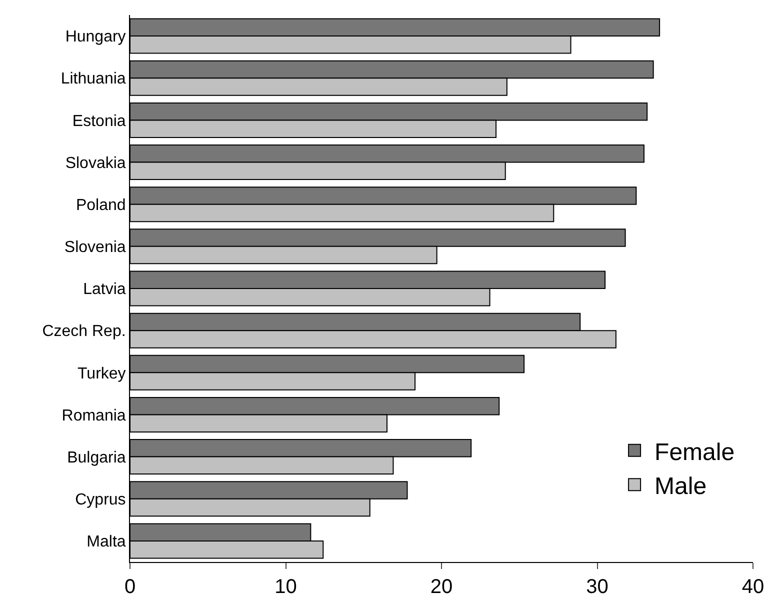 The width and height of the screenshot is (776, 612). I want to click on y-tick-label: Poland, so click(101, 205).